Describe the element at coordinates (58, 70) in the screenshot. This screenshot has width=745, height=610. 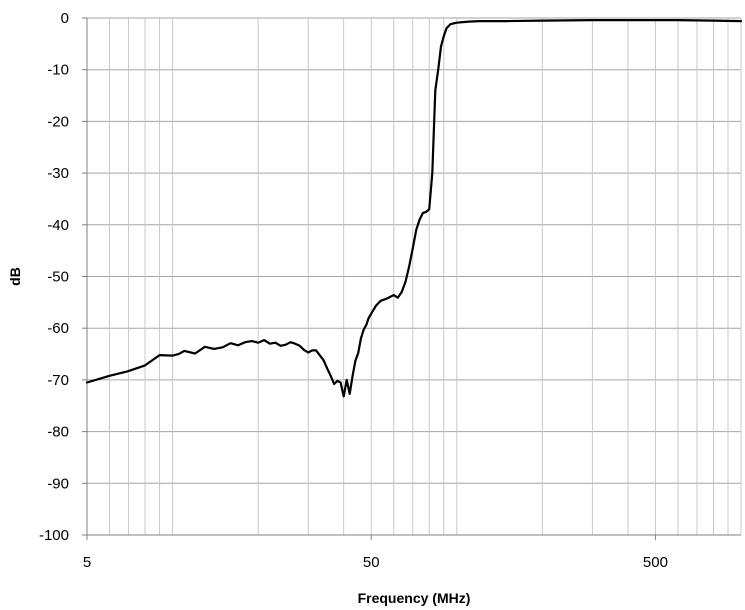
I see `y-tick-label: -10` at that location.